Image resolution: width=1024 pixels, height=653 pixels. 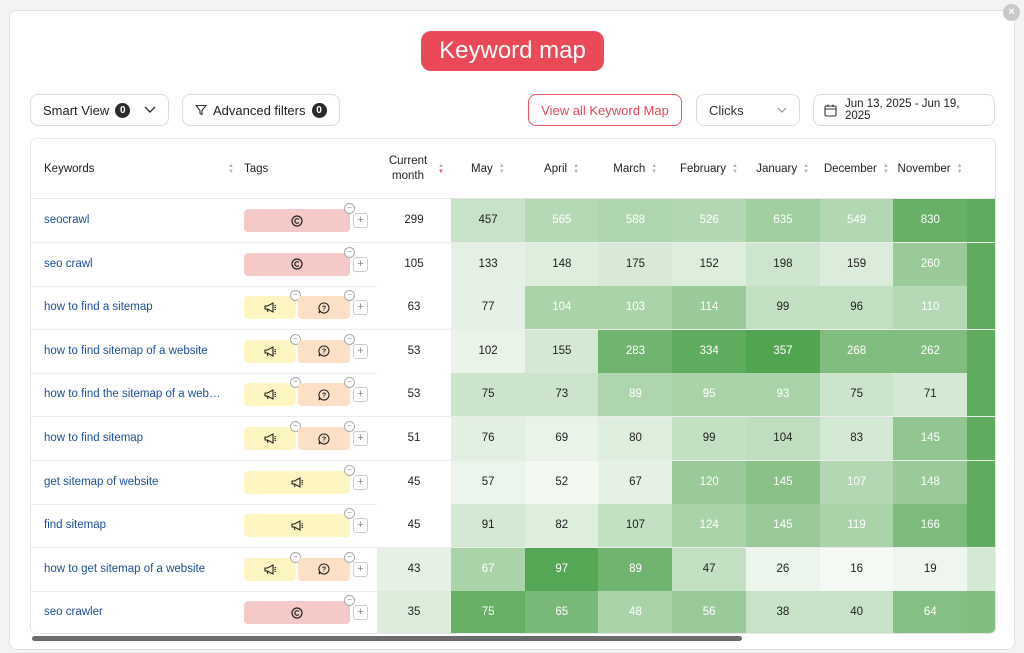 I want to click on heatmap-cell: 77, so click(x=488, y=308).